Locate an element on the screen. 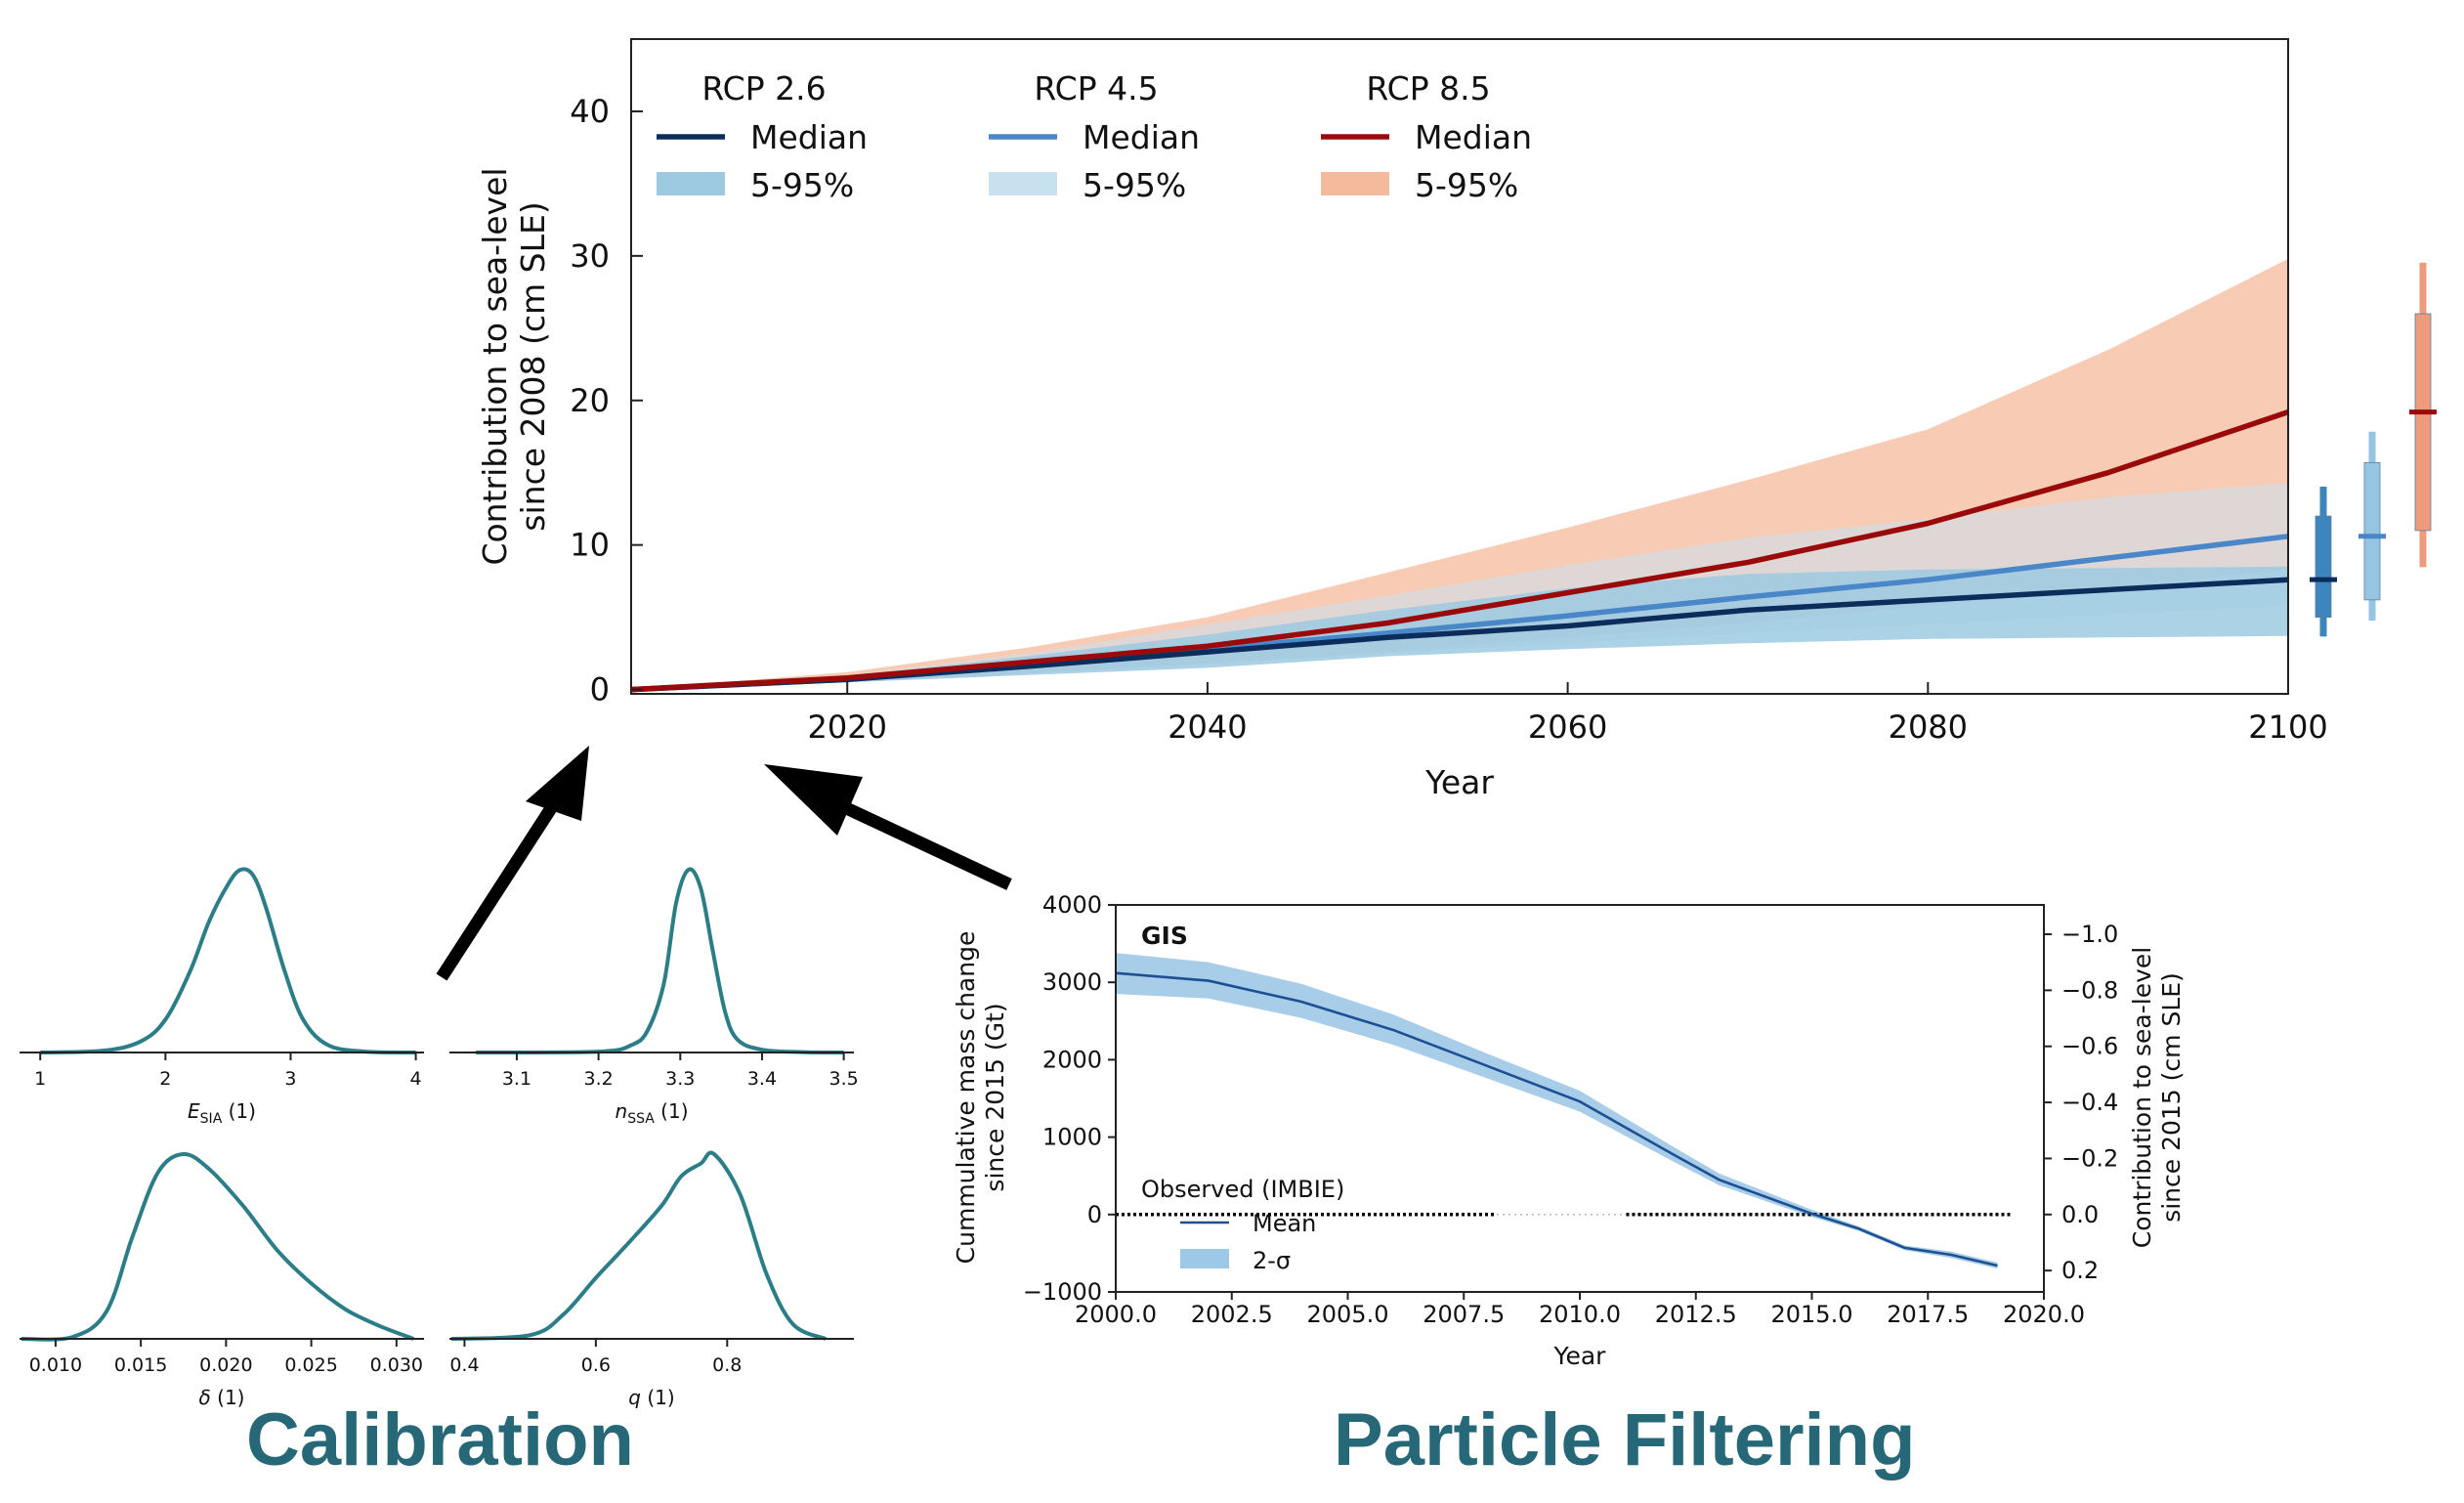  kde-q-curve is located at coordinates (638, 1245).